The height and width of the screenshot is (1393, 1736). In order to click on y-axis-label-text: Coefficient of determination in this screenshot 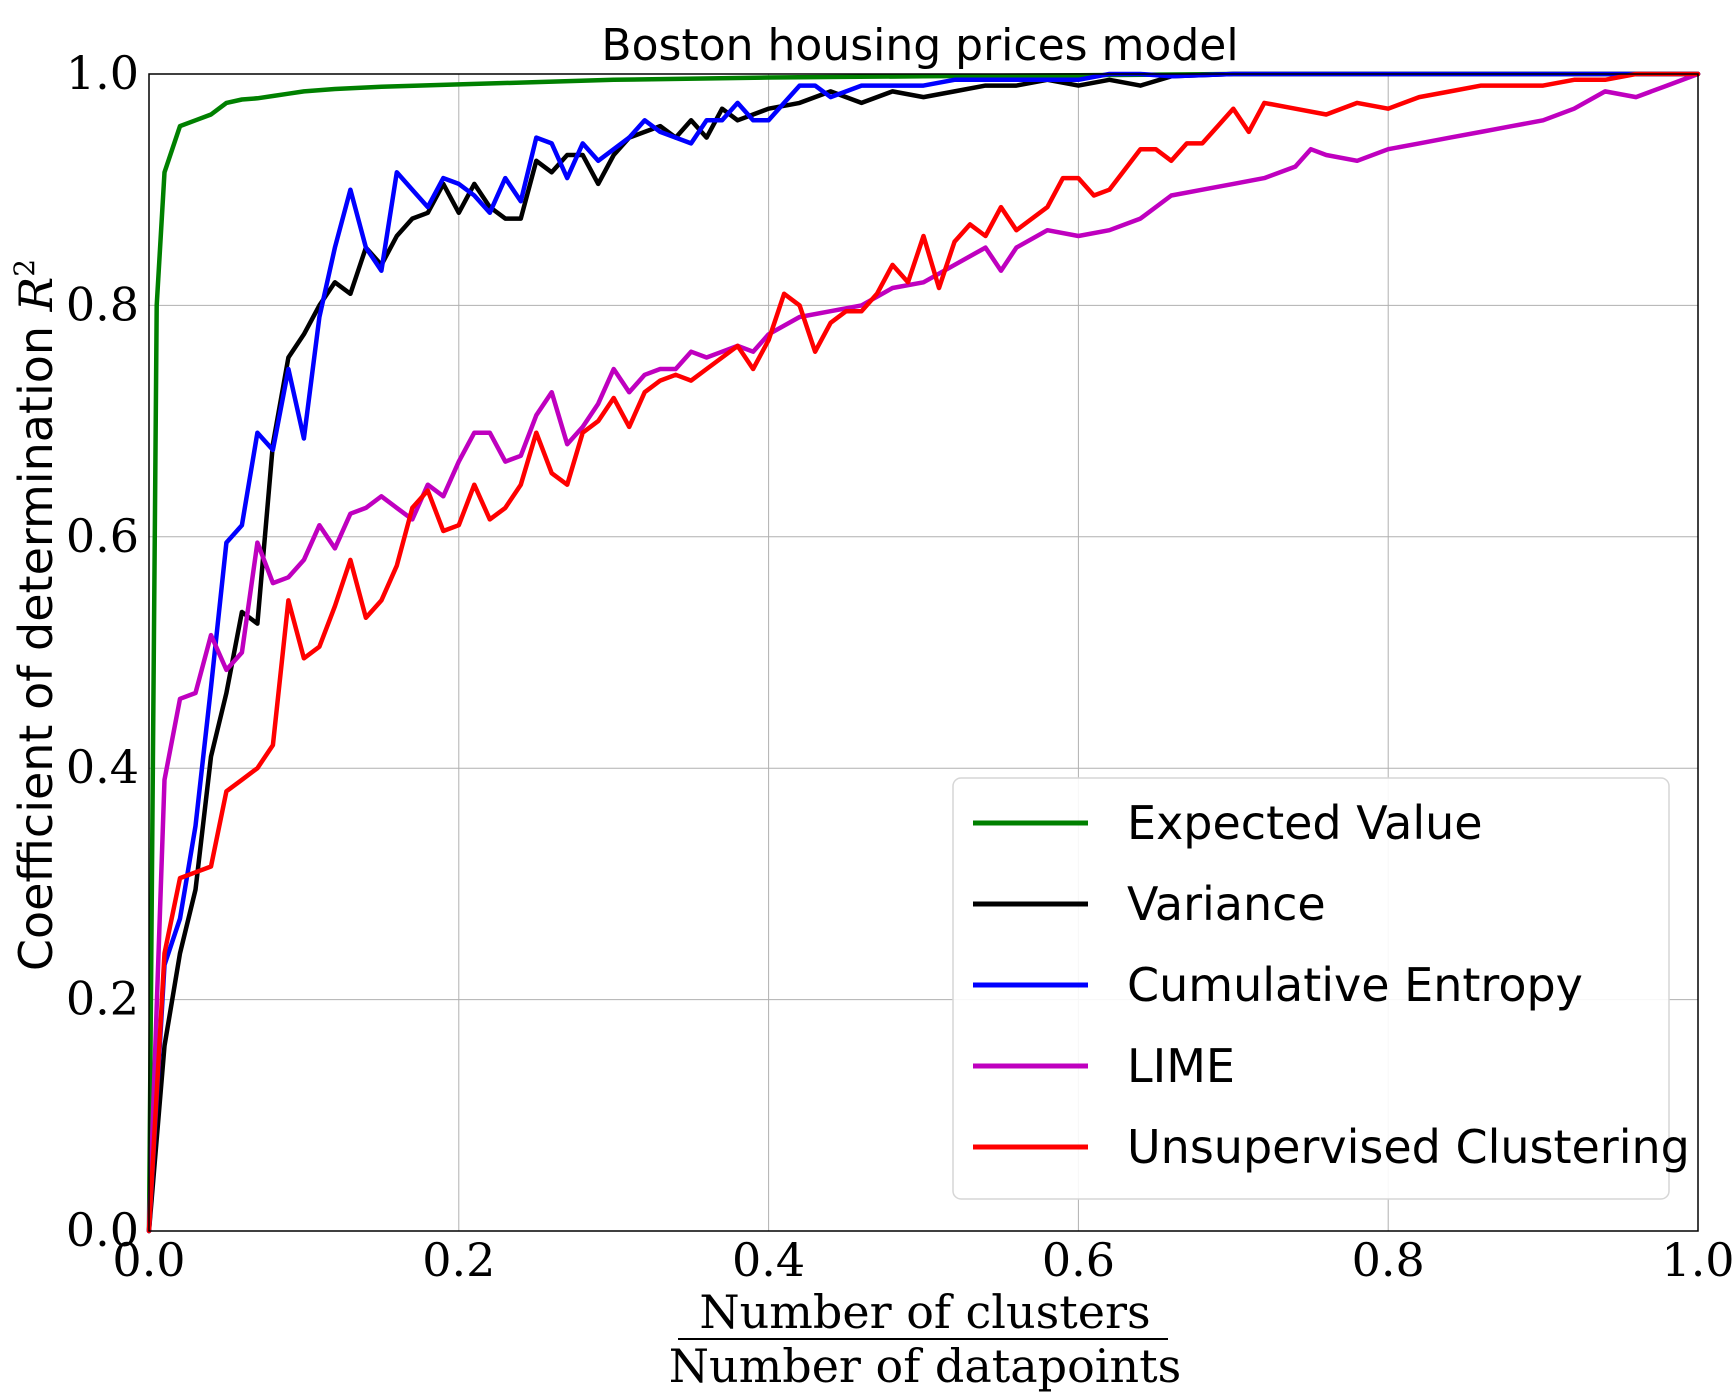, I will do `click(36, 641)`.